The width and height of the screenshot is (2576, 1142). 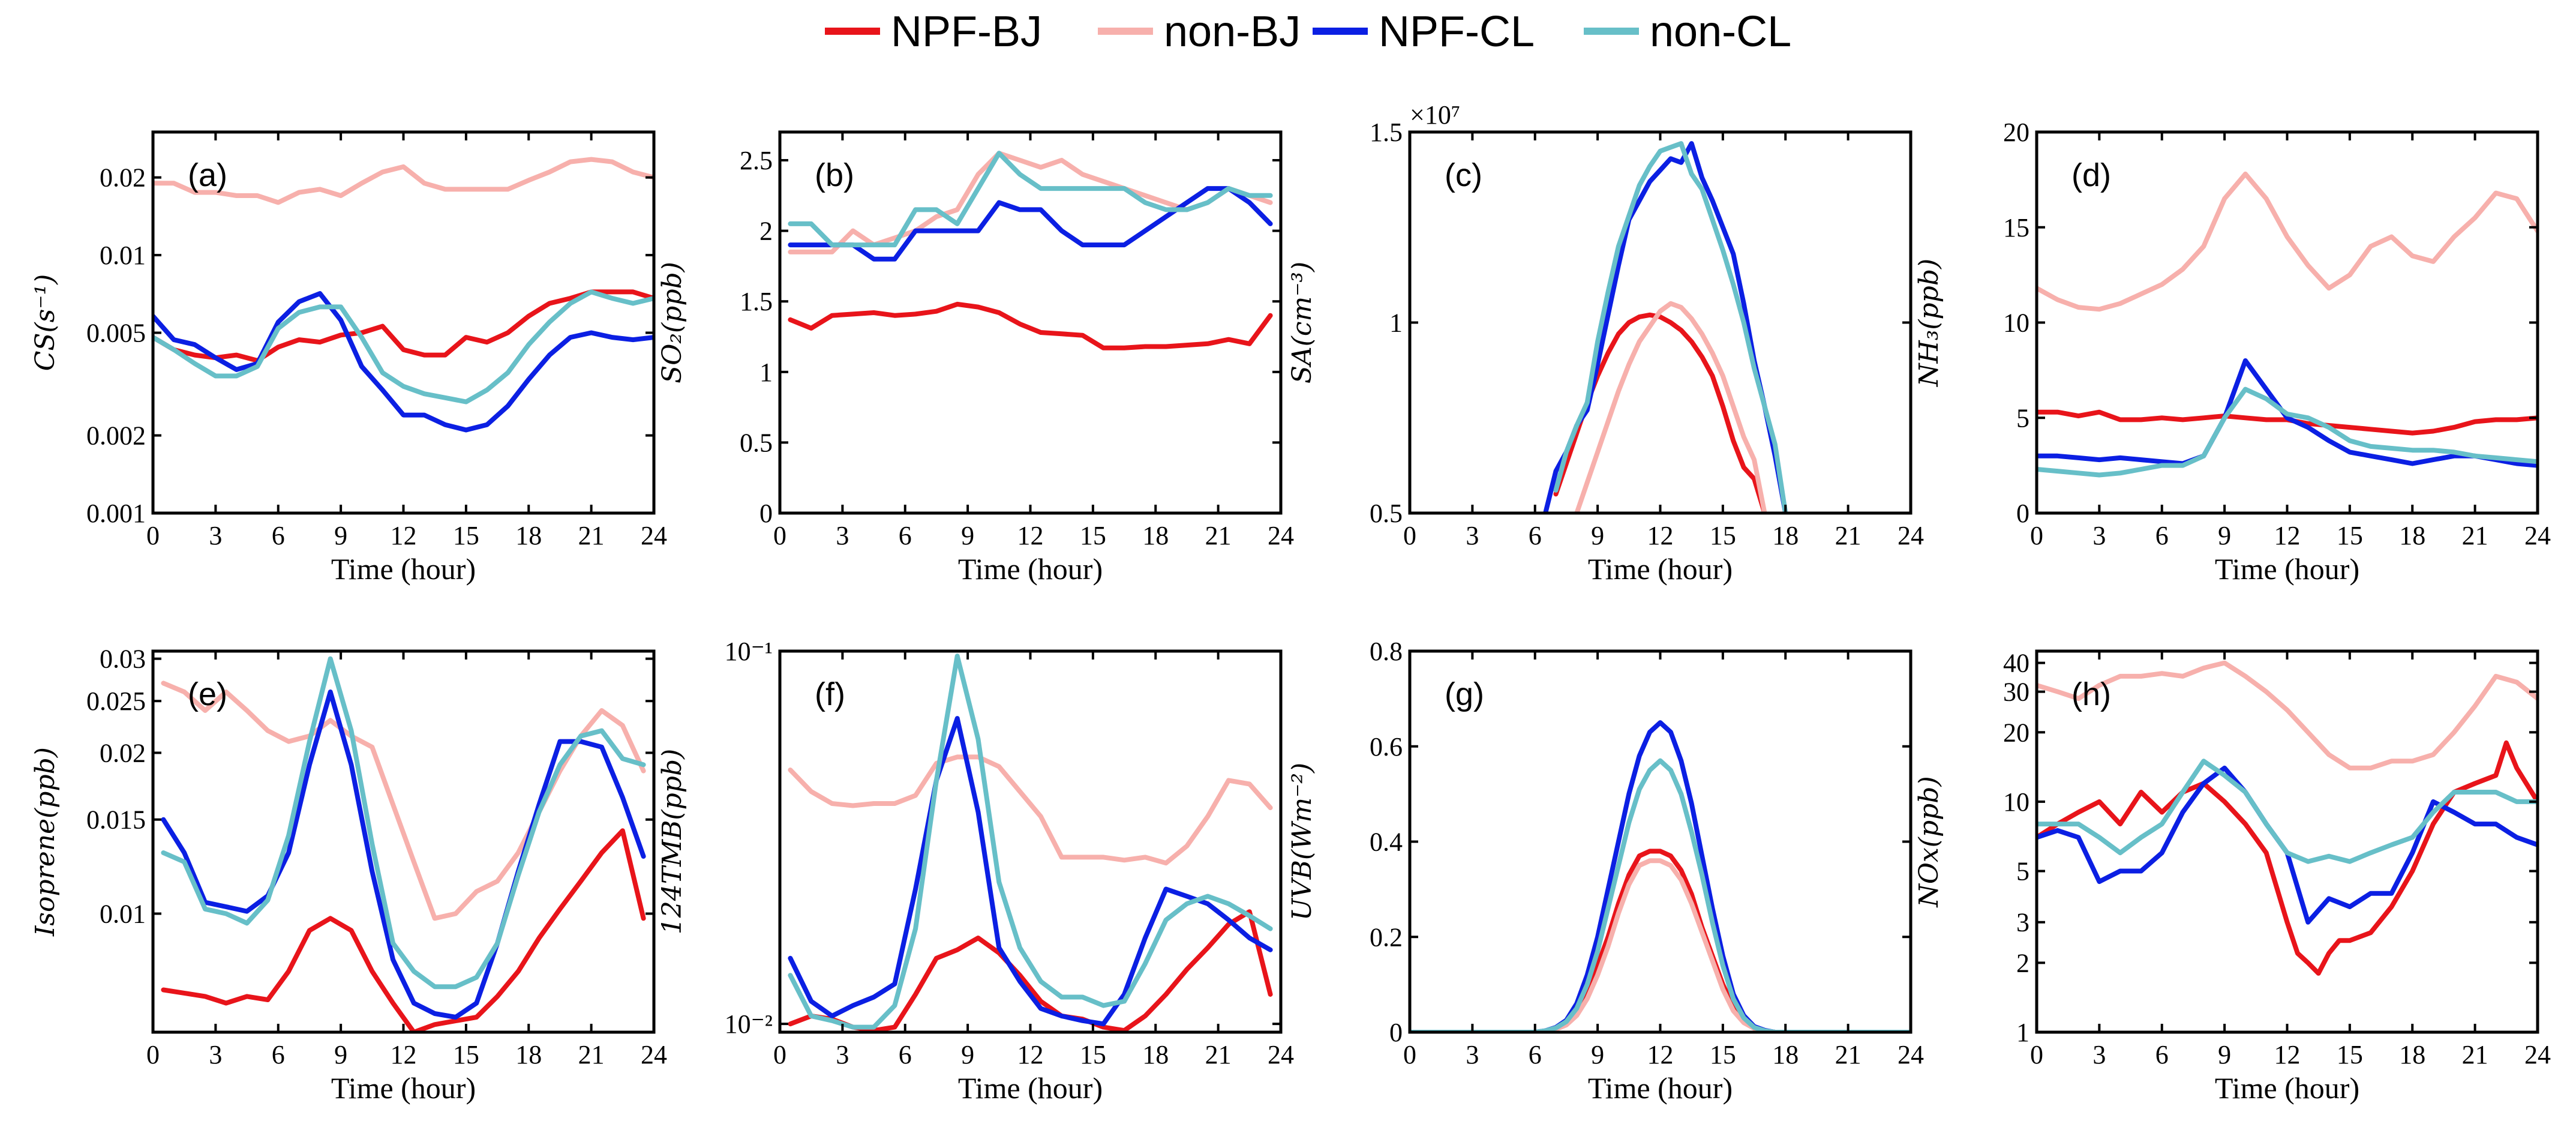 What do you see at coordinates (834, 175) in the screenshot?
I see `panel-label: (b)` at bounding box center [834, 175].